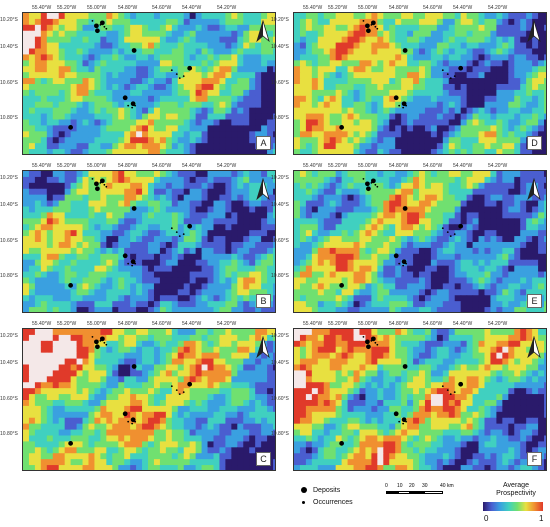 The image size is (550, 527). Describe the element at coordinates (149, 241) in the screenshot. I see `prospectivity-map-b` at that location.